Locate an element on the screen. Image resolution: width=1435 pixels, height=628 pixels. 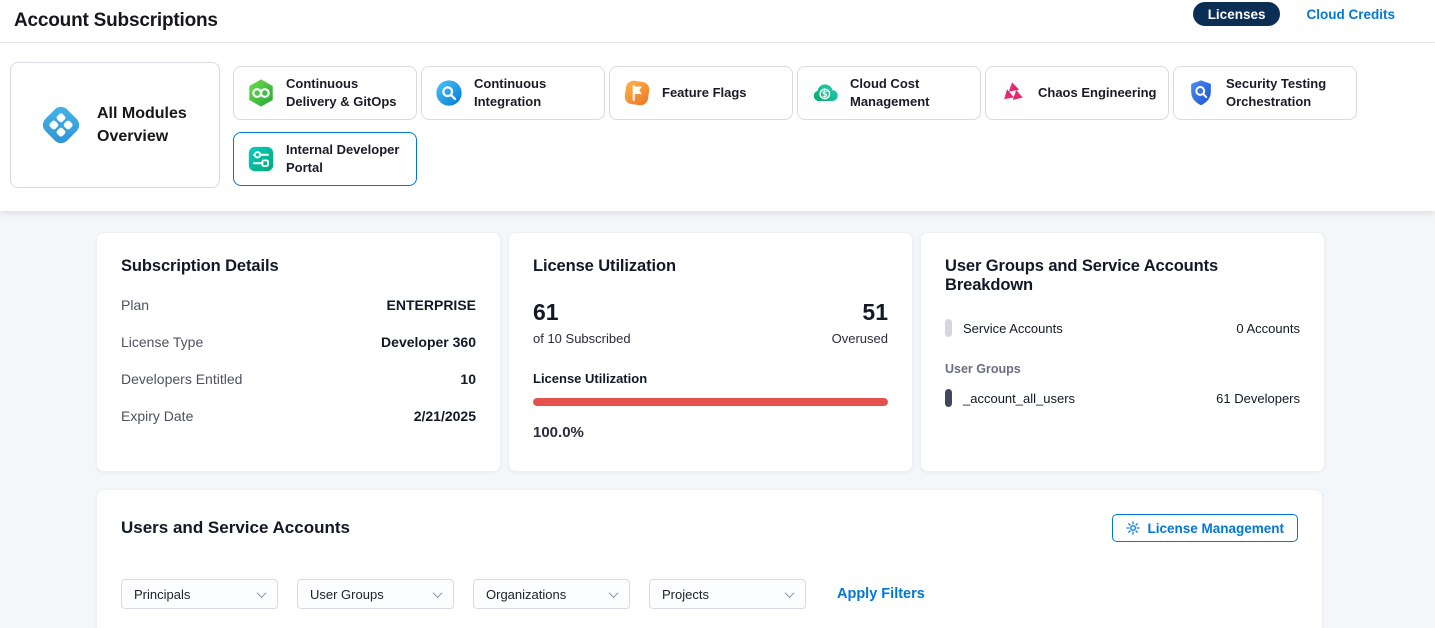
user-group-marker is located at coordinates (948, 398).